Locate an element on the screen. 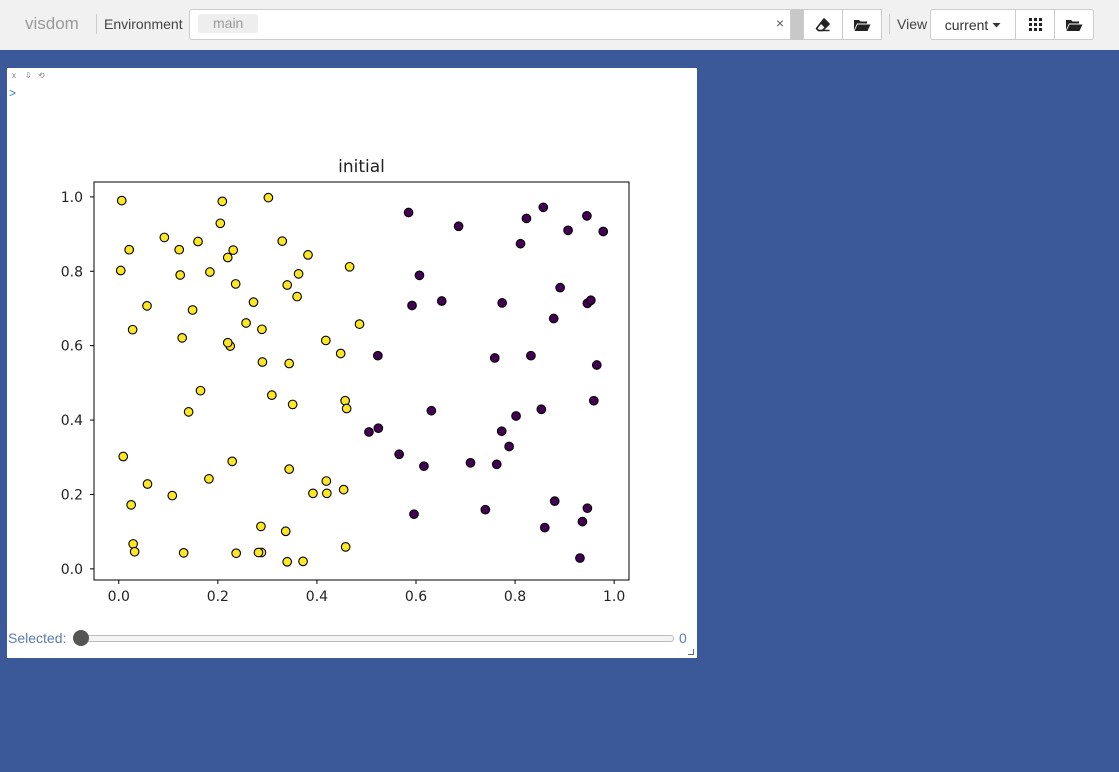 The image size is (1119, 772). reset-pane-icon: ⟲ is located at coordinates (41, 75).